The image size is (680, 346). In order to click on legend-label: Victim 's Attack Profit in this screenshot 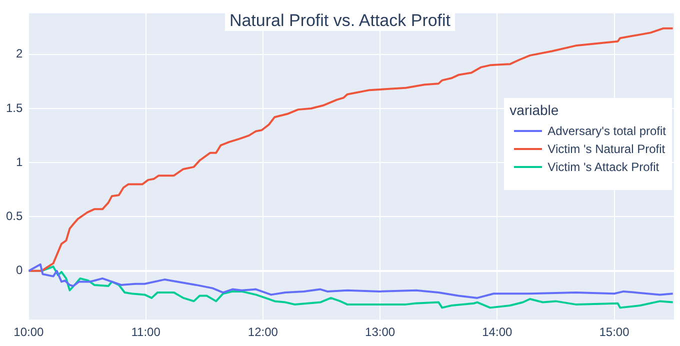, I will do `click(604, 167)`.